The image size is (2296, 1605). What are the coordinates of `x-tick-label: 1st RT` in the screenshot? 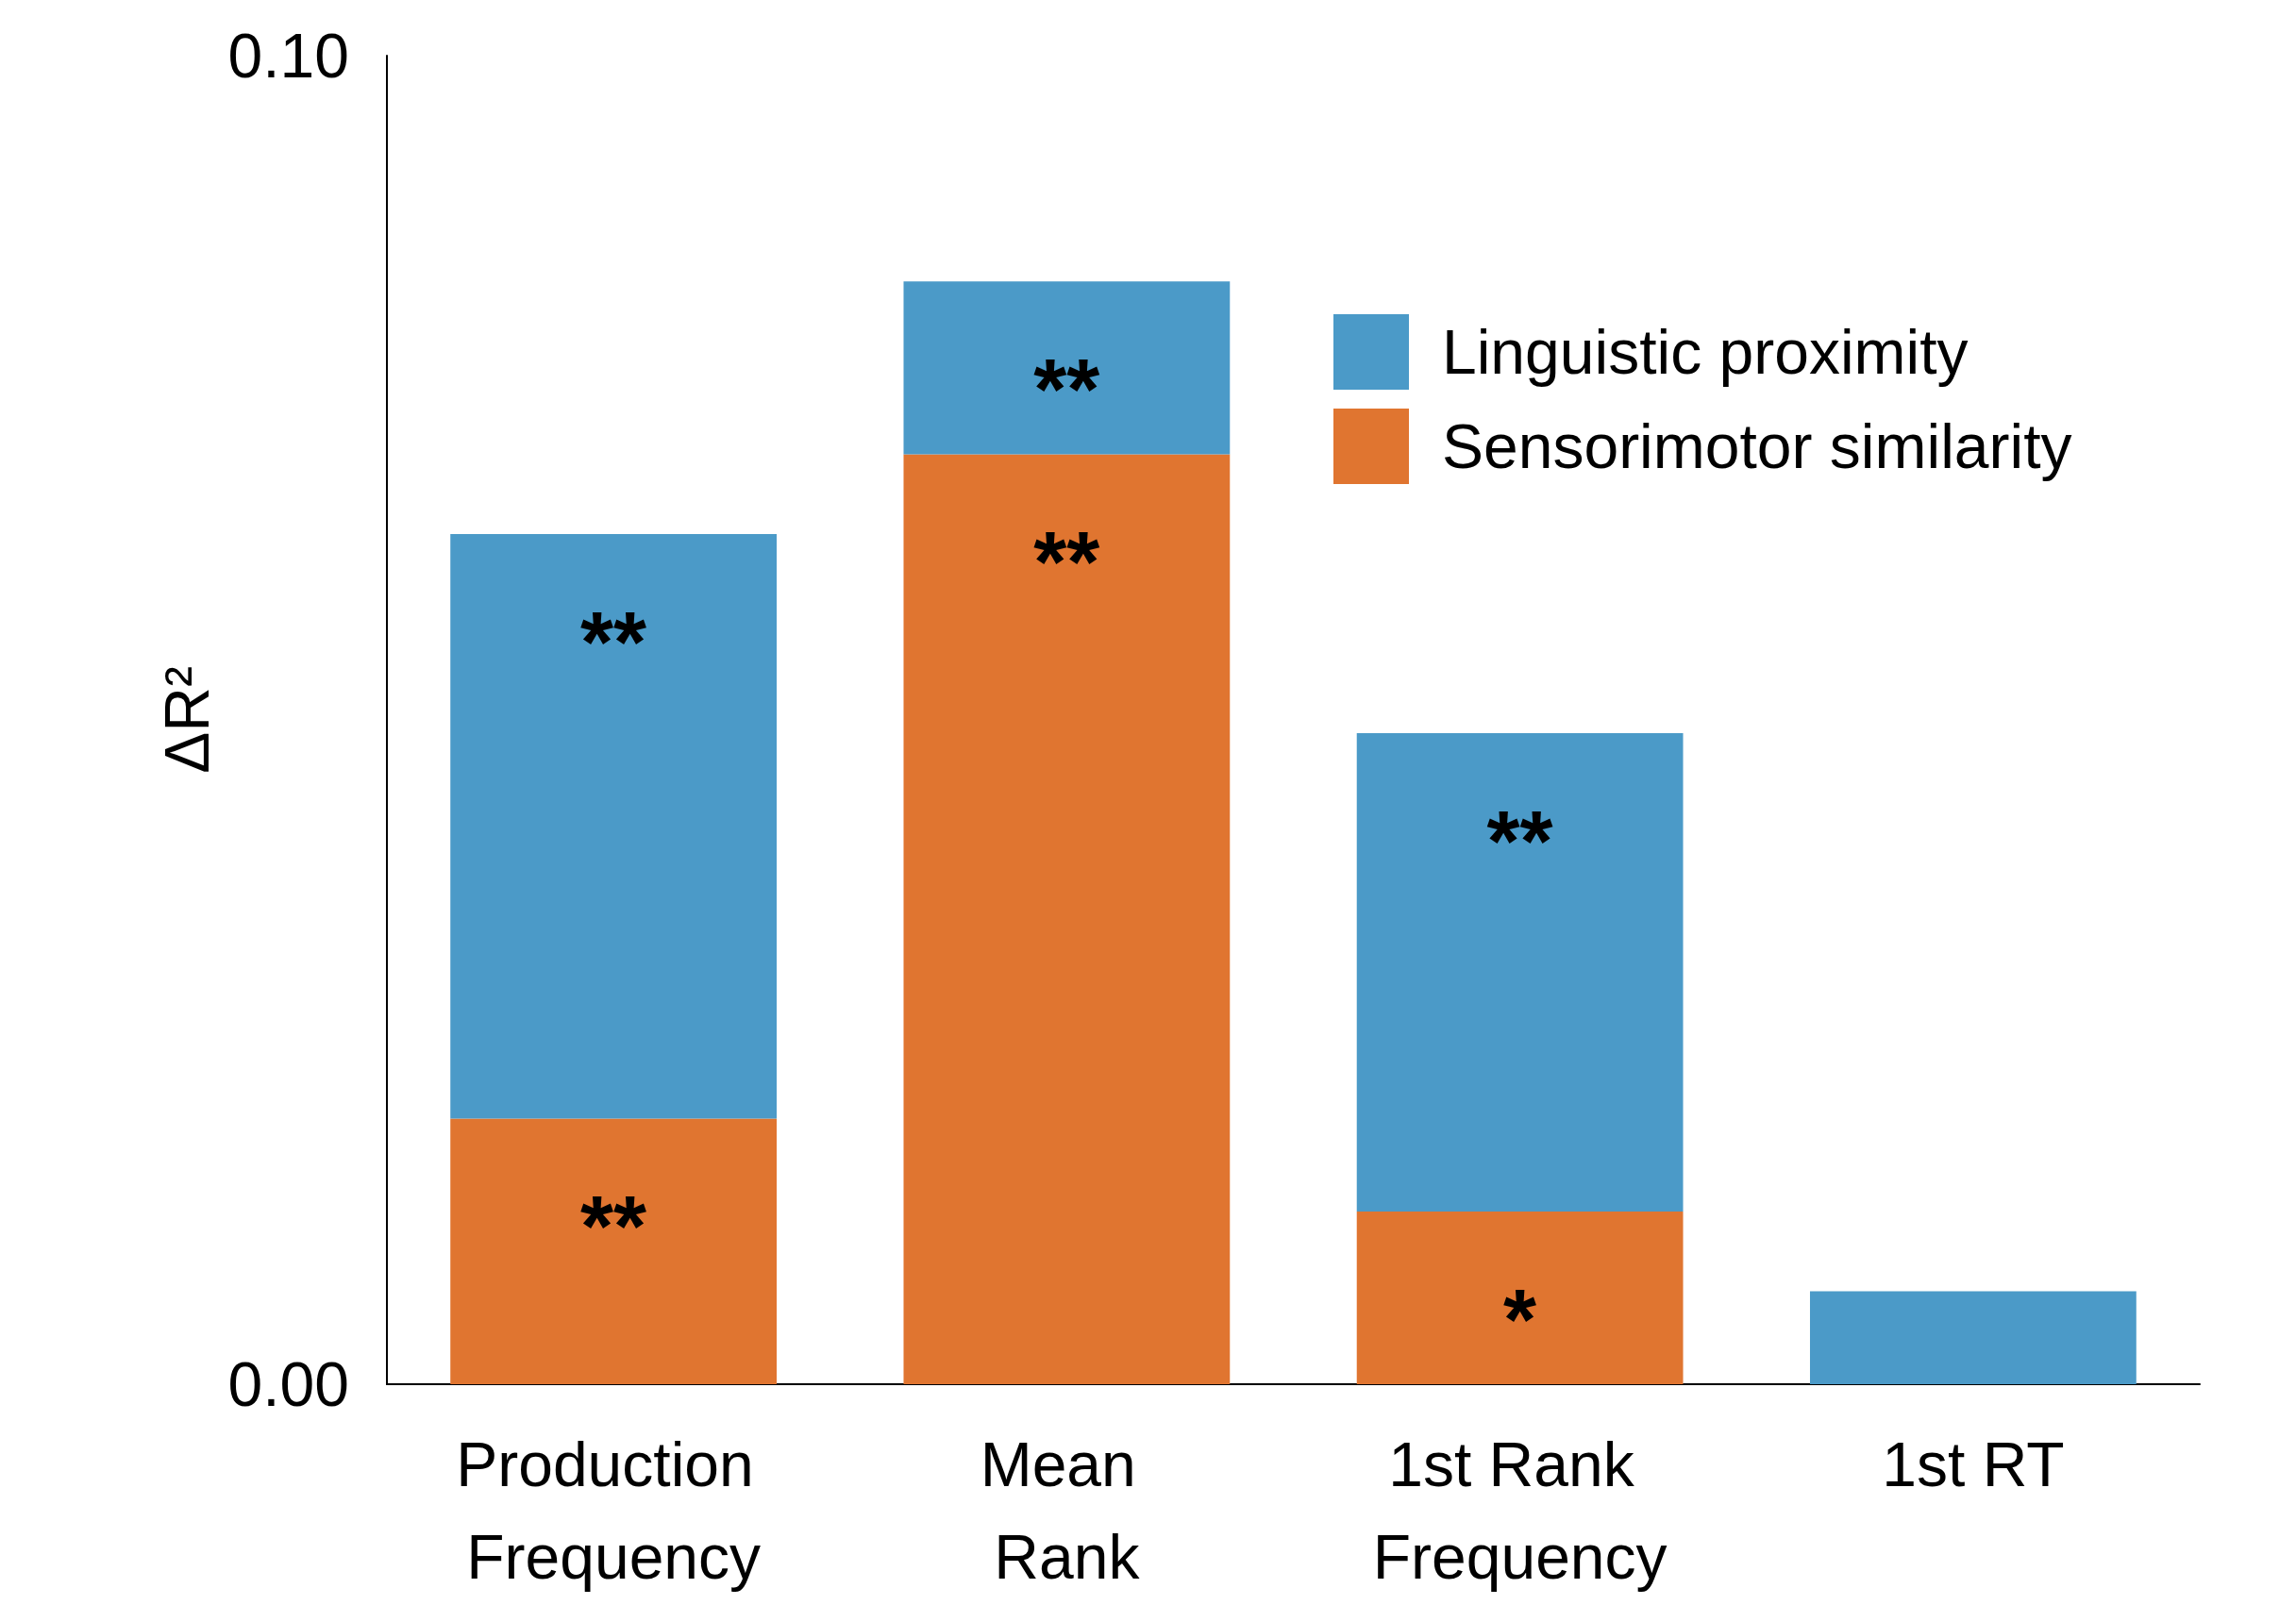 It's located at (1974, 1464).